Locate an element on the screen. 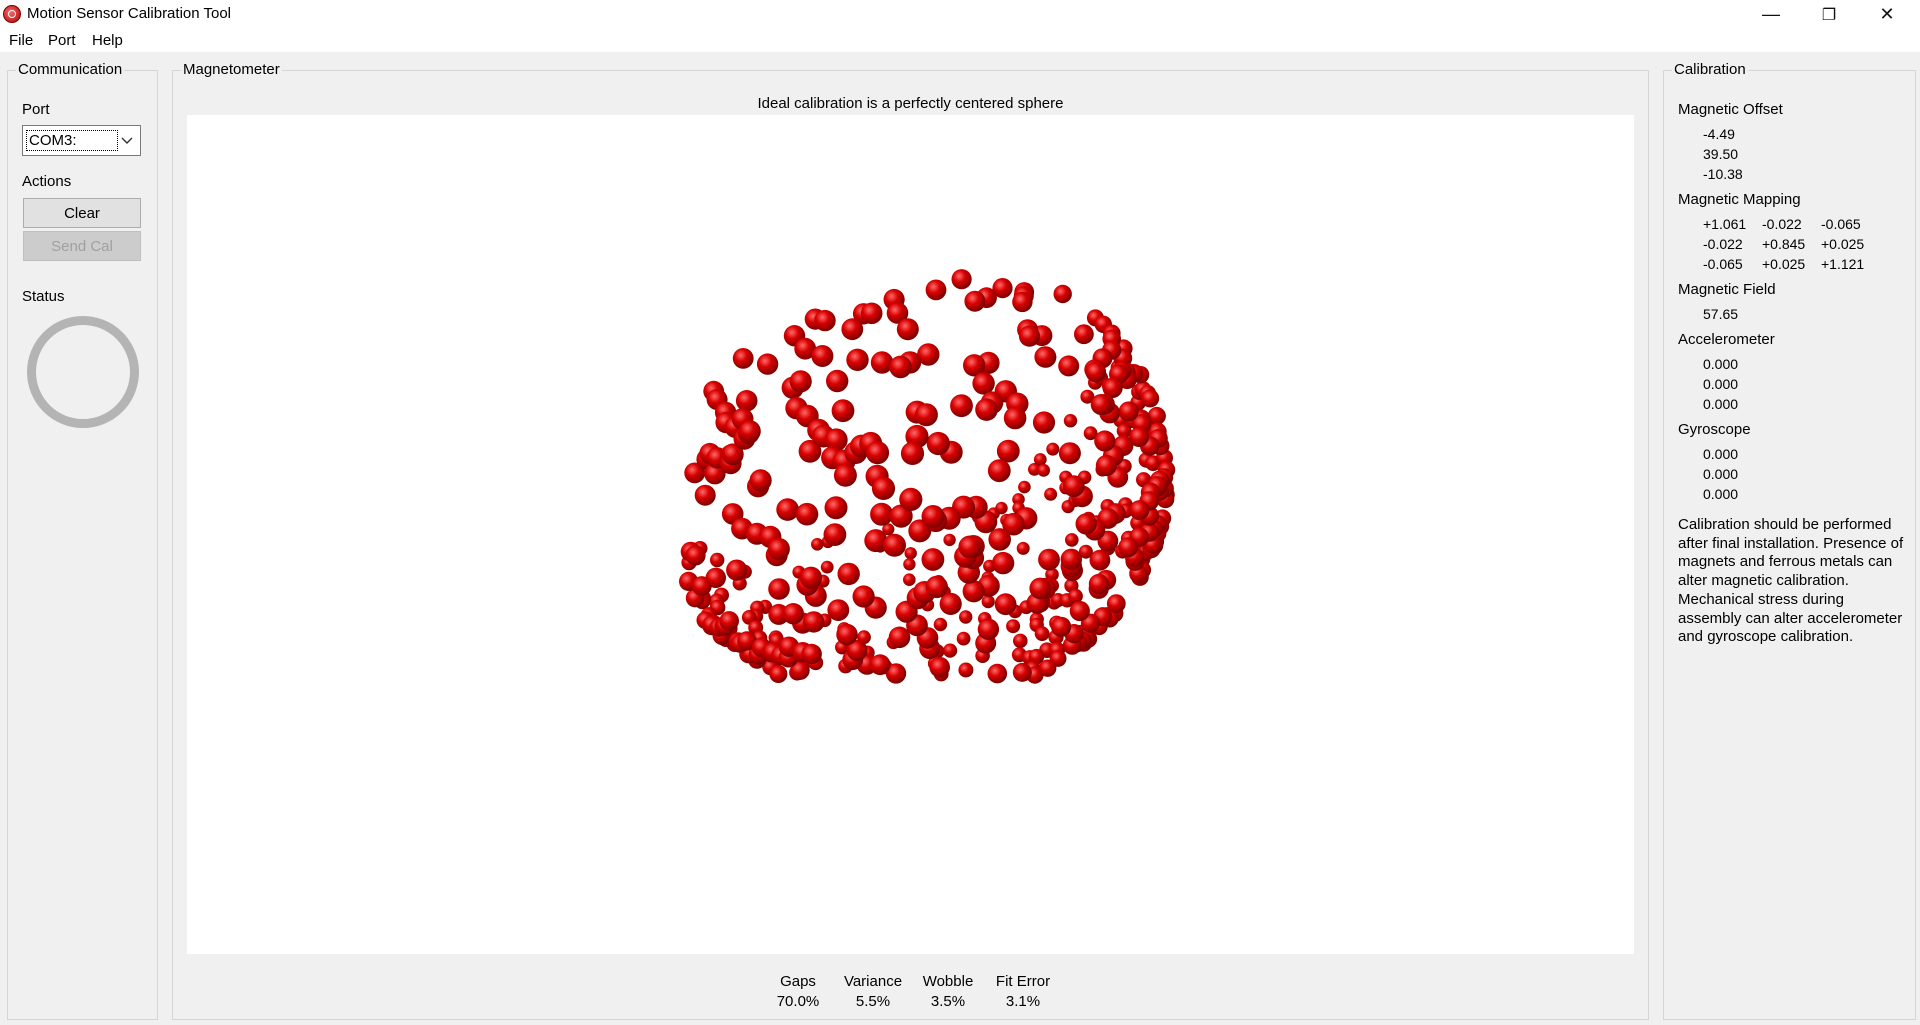 This screenshot has width=1920, height=1025. menu-port: Port is located at coordinates (62, 40).